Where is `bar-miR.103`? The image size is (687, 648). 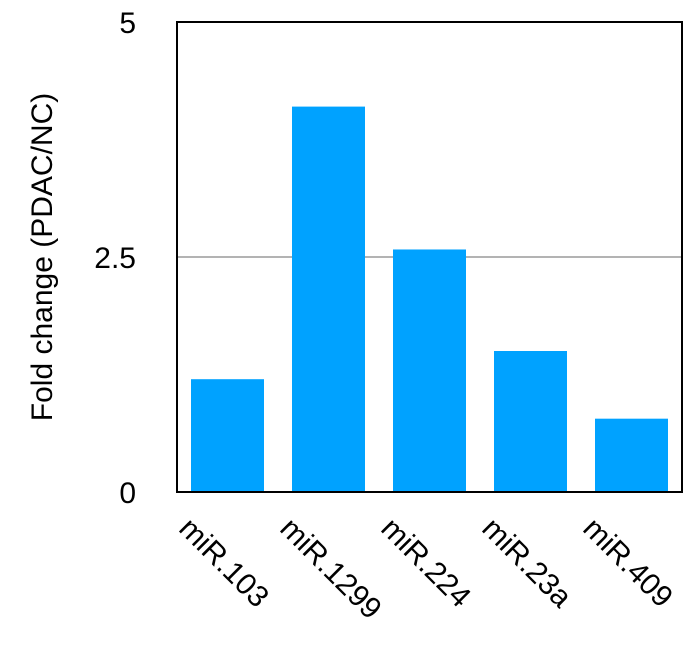 bar-miR.103 is located at coordinates (227, 435).